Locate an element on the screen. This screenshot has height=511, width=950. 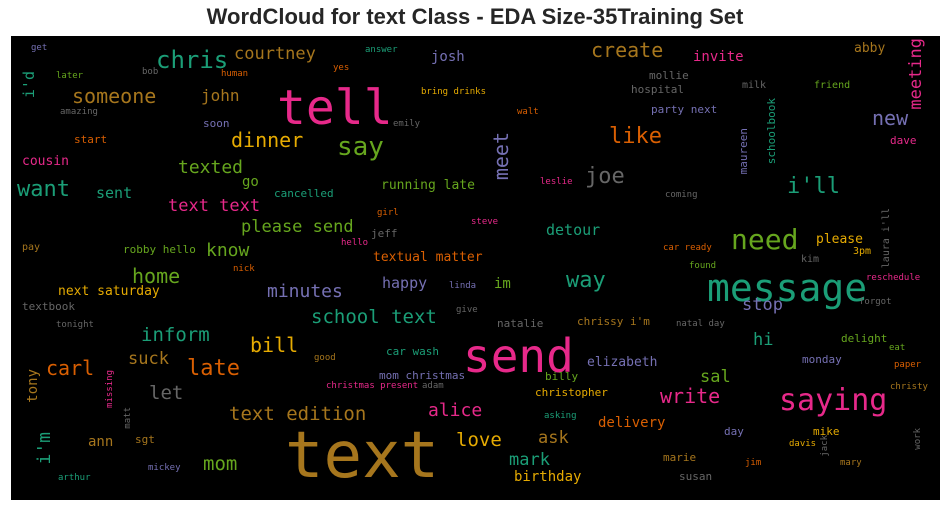
word: amazing is located at coordinates (79, 112).